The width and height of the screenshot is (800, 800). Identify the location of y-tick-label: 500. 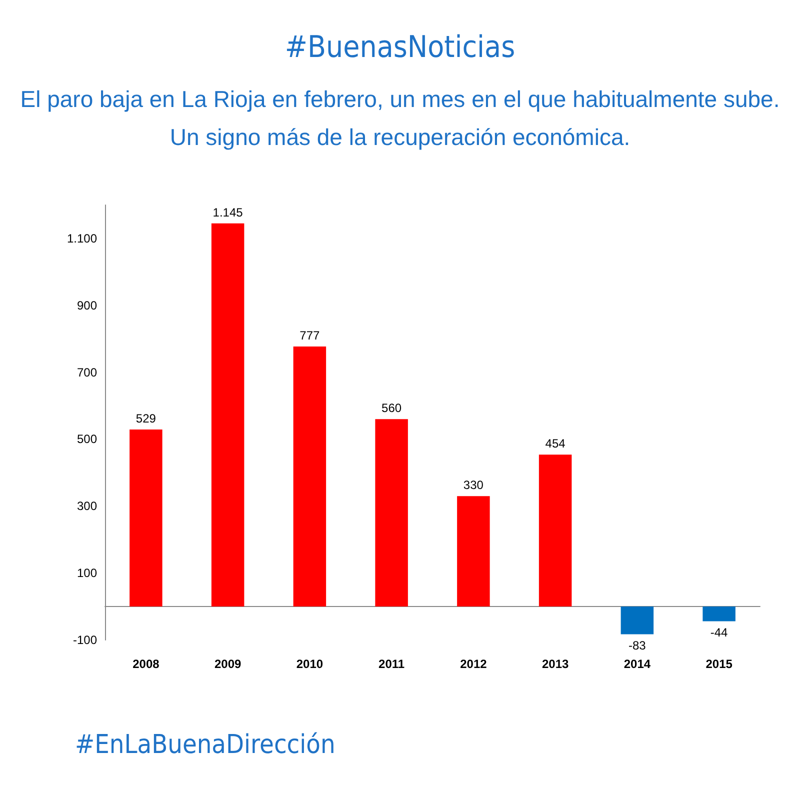
(87, 439).